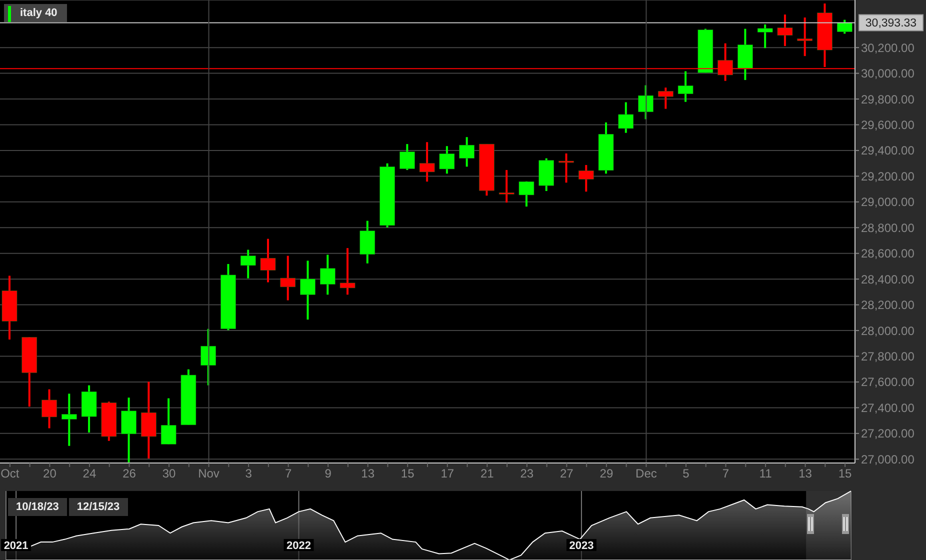 The height and width of the screenshot is (560, 926). What do you see at coordinates (37, 507) in the screenshot?
I see `annotation: 10/18/23` at bounding box center [37, 507].